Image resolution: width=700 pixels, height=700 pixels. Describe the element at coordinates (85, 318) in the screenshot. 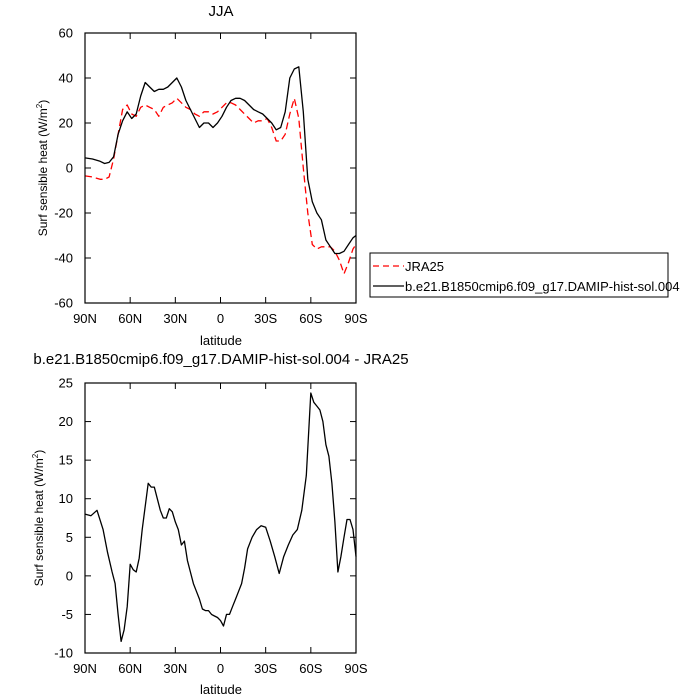

I see `top-x-tick-label: 90N` at that location.